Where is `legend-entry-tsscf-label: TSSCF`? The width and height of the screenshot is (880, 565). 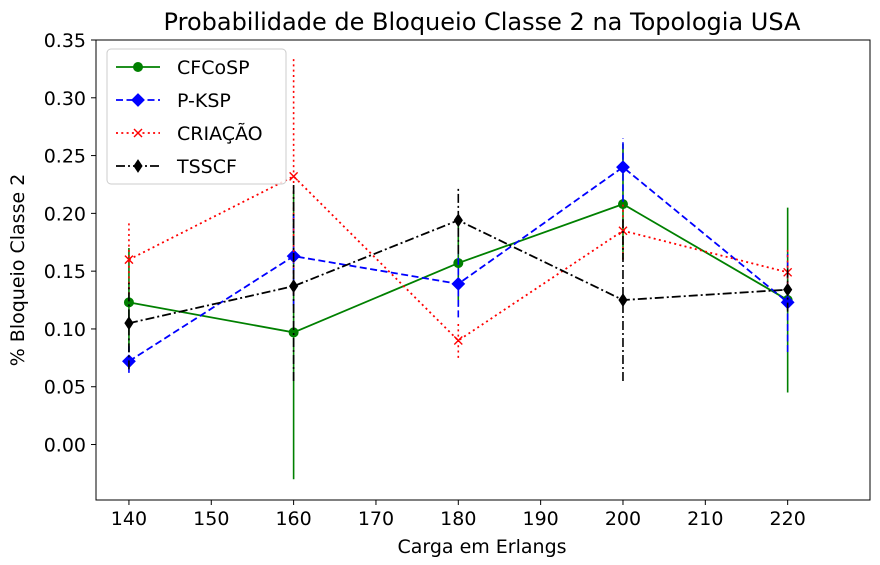
legend-entry-tsscf-label: TSSCF is located at coordinates (206, 167).